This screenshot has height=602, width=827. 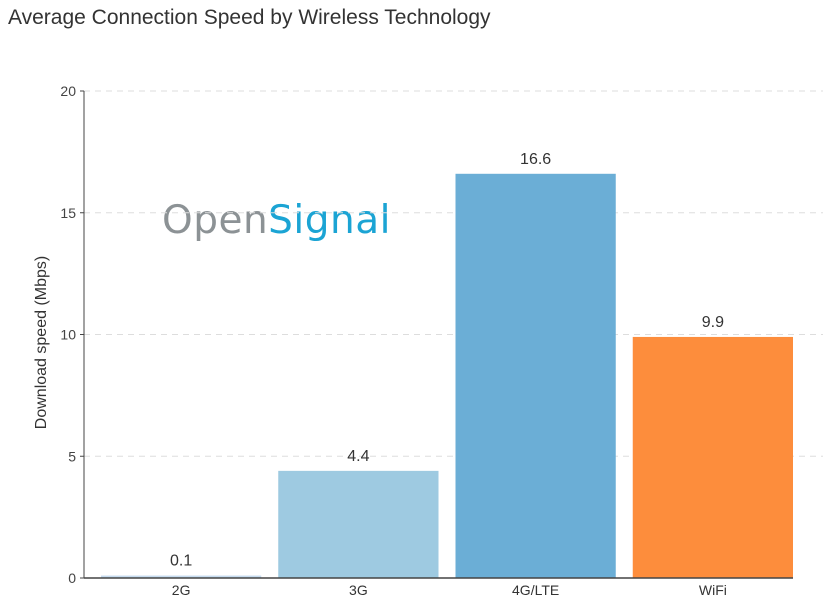 What do you see at coordinates (358, 524) in the screenshot?
I see `bar-3g` at bounding box center [358, 524].